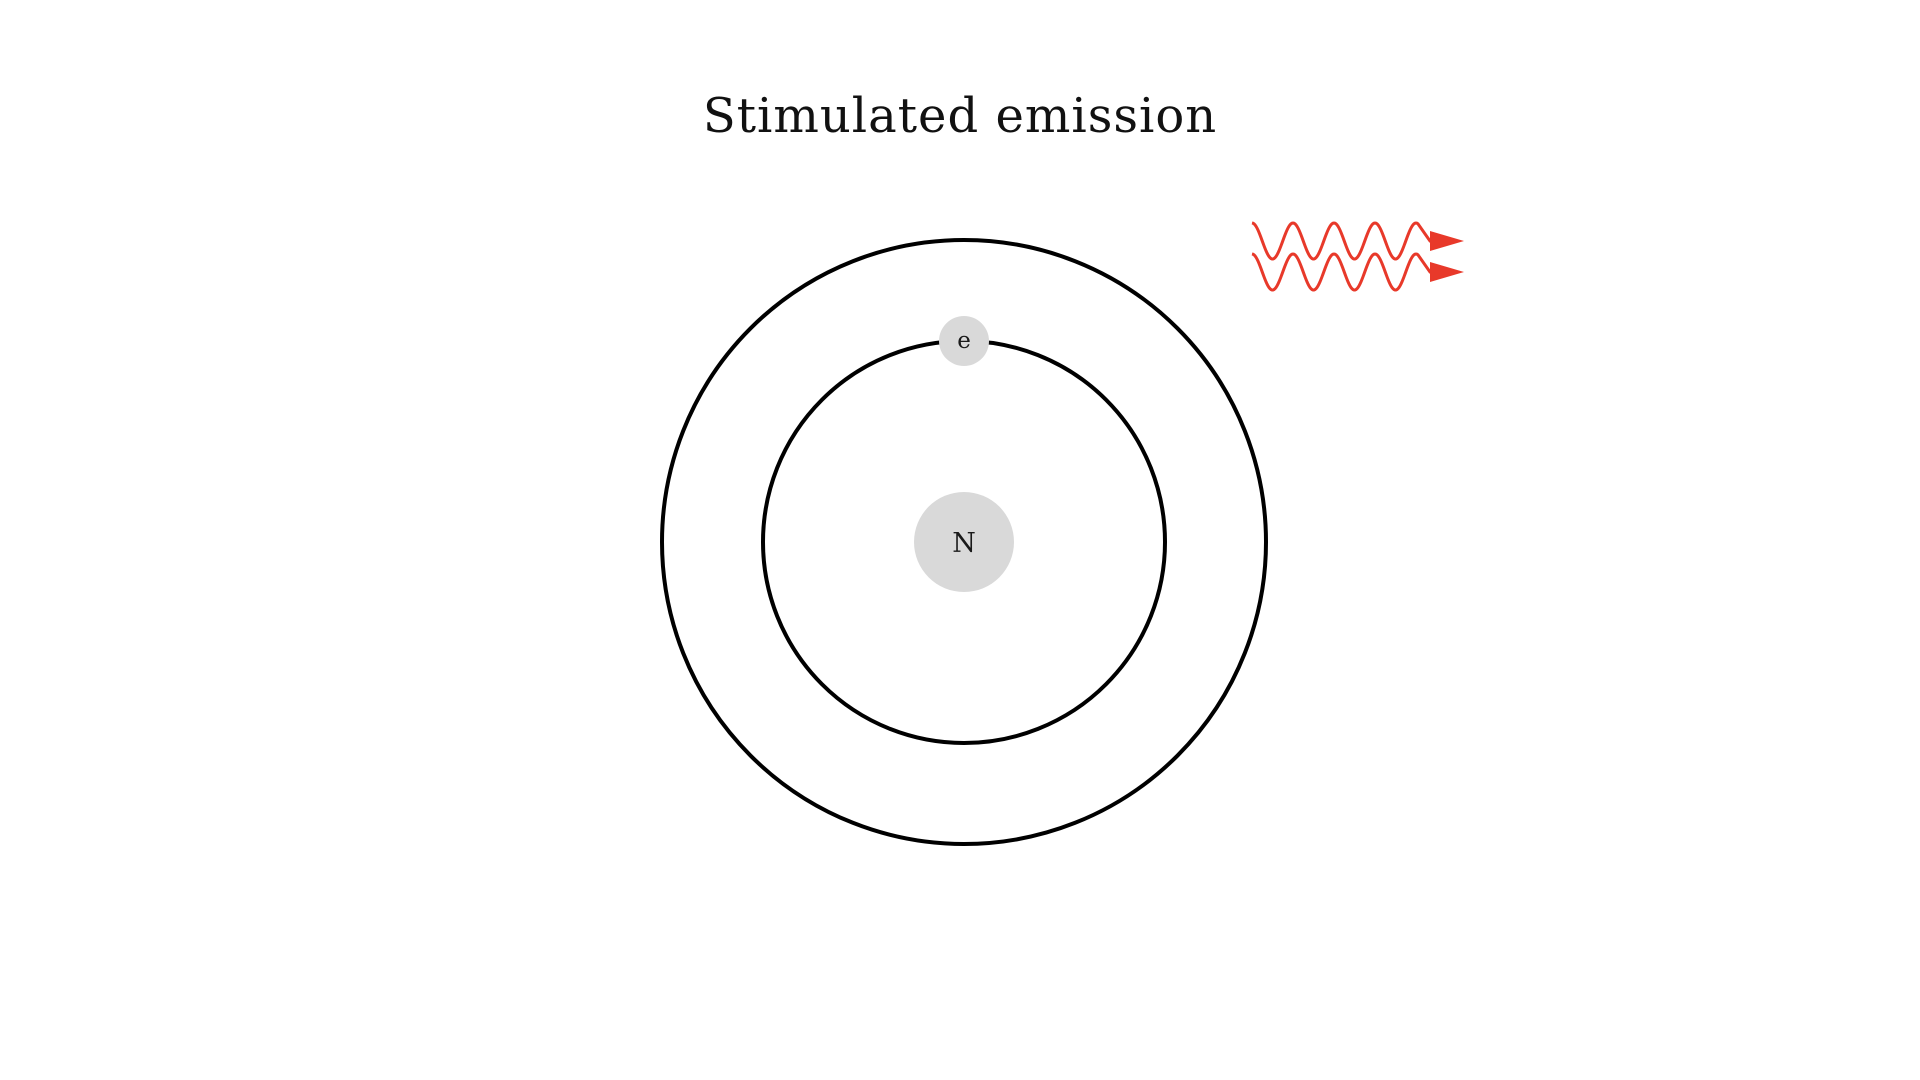  I want to click on electron: e, so click(964, 341).